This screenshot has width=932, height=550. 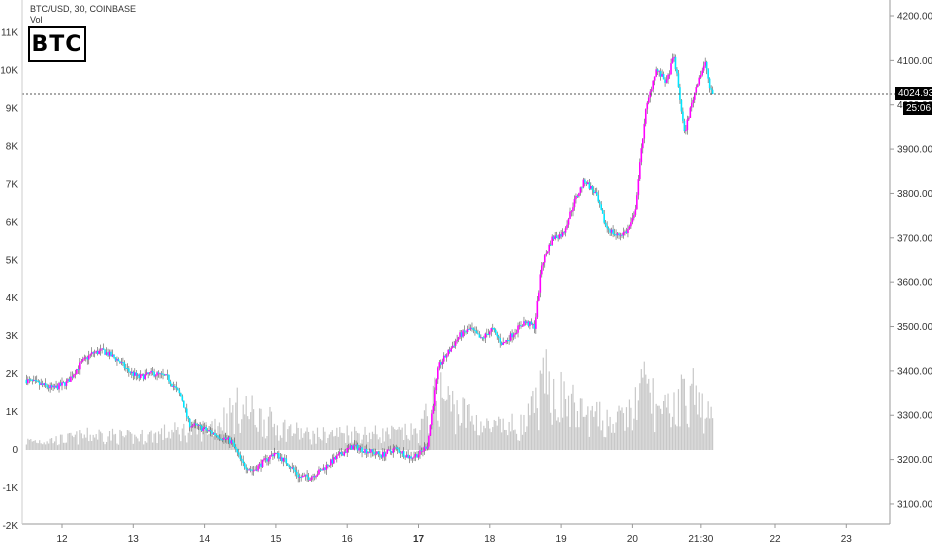 I want to click on volume-axis: -2K -1K 0 1K 2K 3K 4K 5K 6K 7K 8K 9K 10K 11K, so click(x=9, y=280).